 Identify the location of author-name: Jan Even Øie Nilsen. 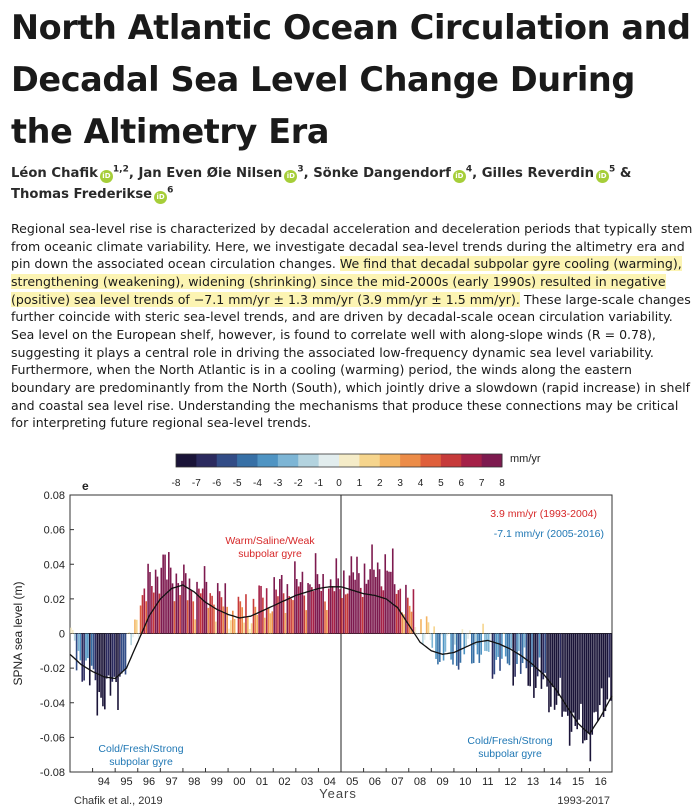
(210, 173).